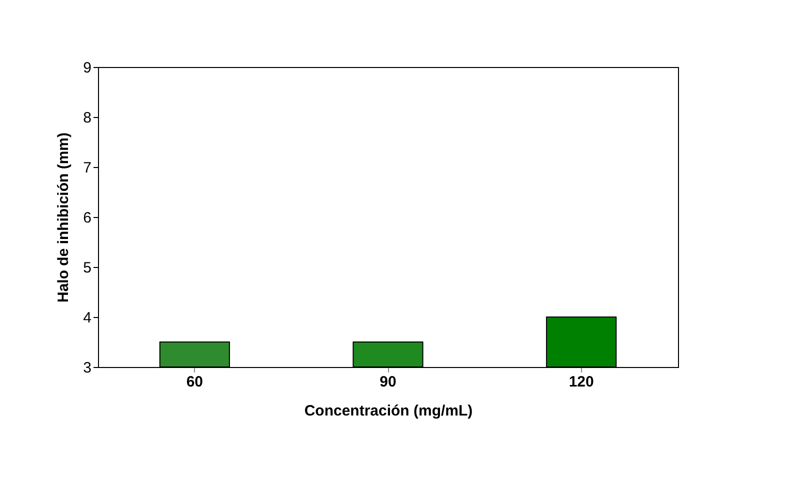 The image size is (785, 484). What do you see at coordinates (87, 268) in the screenshot?
I see `y-tick-label: 5` at bounding box center [87, 268].